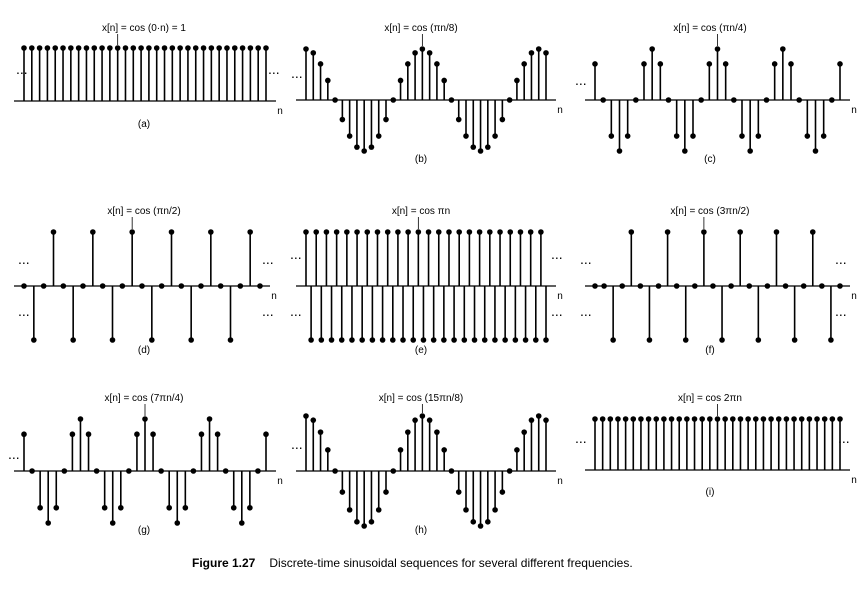  What do you see at coordinates (718, 281) in the screenshot?
I see `stem-plot-f: n x[n] = cos (3πn/2)............ (f)` at bounding box center [718, 281].